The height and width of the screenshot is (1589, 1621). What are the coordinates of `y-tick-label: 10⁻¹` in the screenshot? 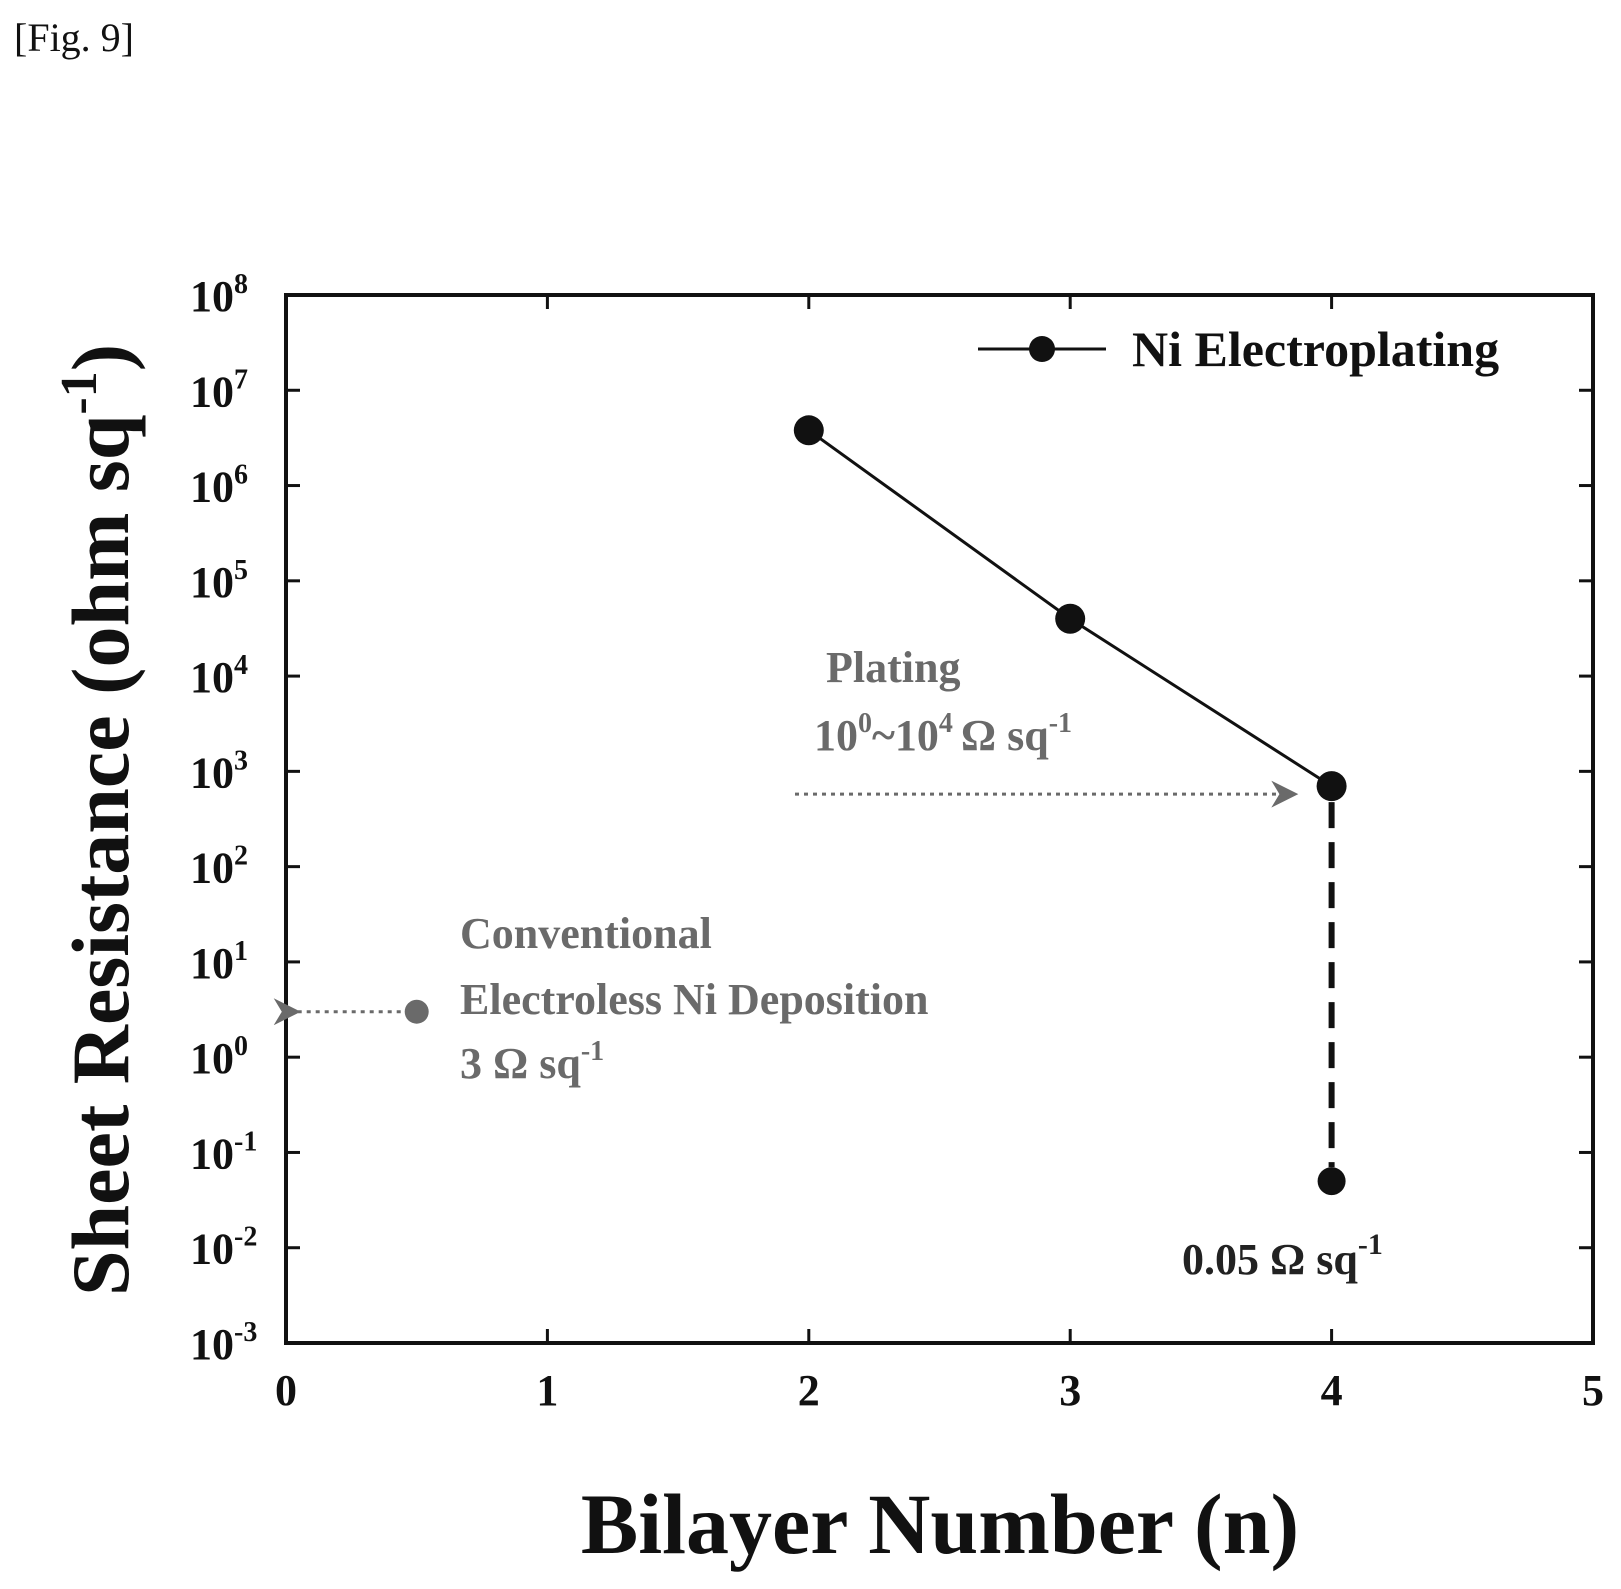 It's located at (223, 1152).